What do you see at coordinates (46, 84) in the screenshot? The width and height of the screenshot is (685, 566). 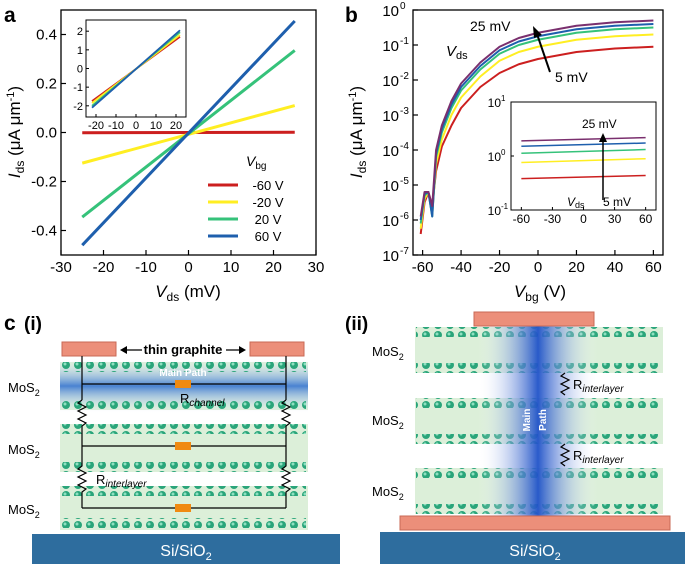 I see `y-tick-label: 0.2` at bounding box center [46, 84].